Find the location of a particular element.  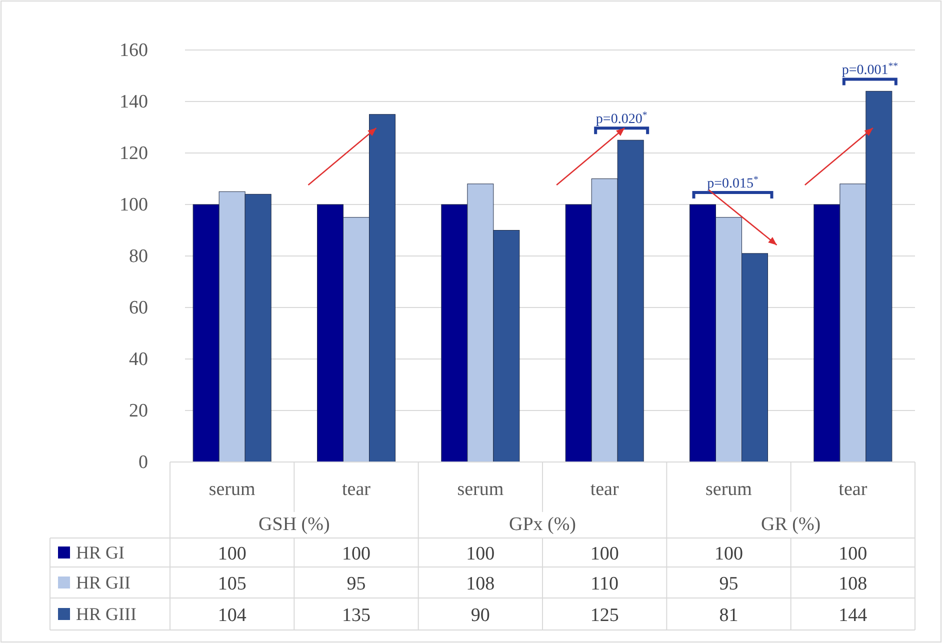

data-label: 105 is located at coordinates (232, 584).